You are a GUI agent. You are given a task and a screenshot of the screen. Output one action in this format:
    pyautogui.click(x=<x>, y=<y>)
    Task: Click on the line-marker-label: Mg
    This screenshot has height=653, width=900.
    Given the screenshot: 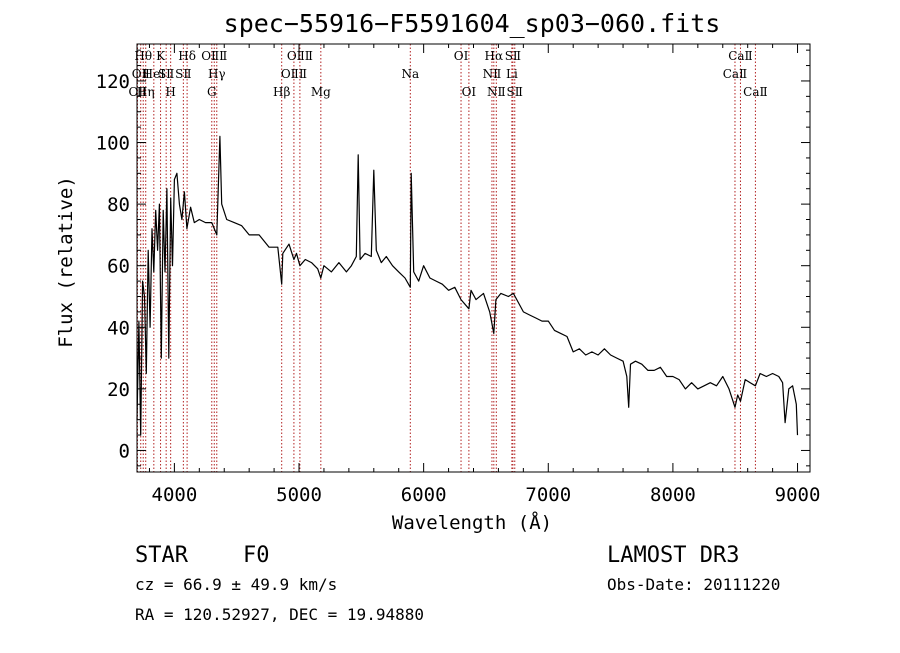 What is the action you would take?
    pyautogui.click(x=321, y=92)
    